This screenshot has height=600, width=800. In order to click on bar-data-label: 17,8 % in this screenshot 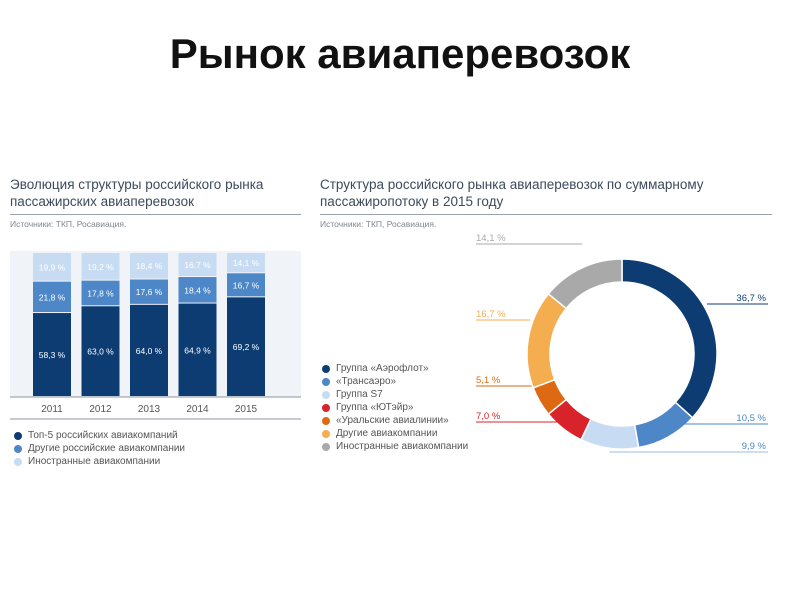, I will do `click(100, 293)`.